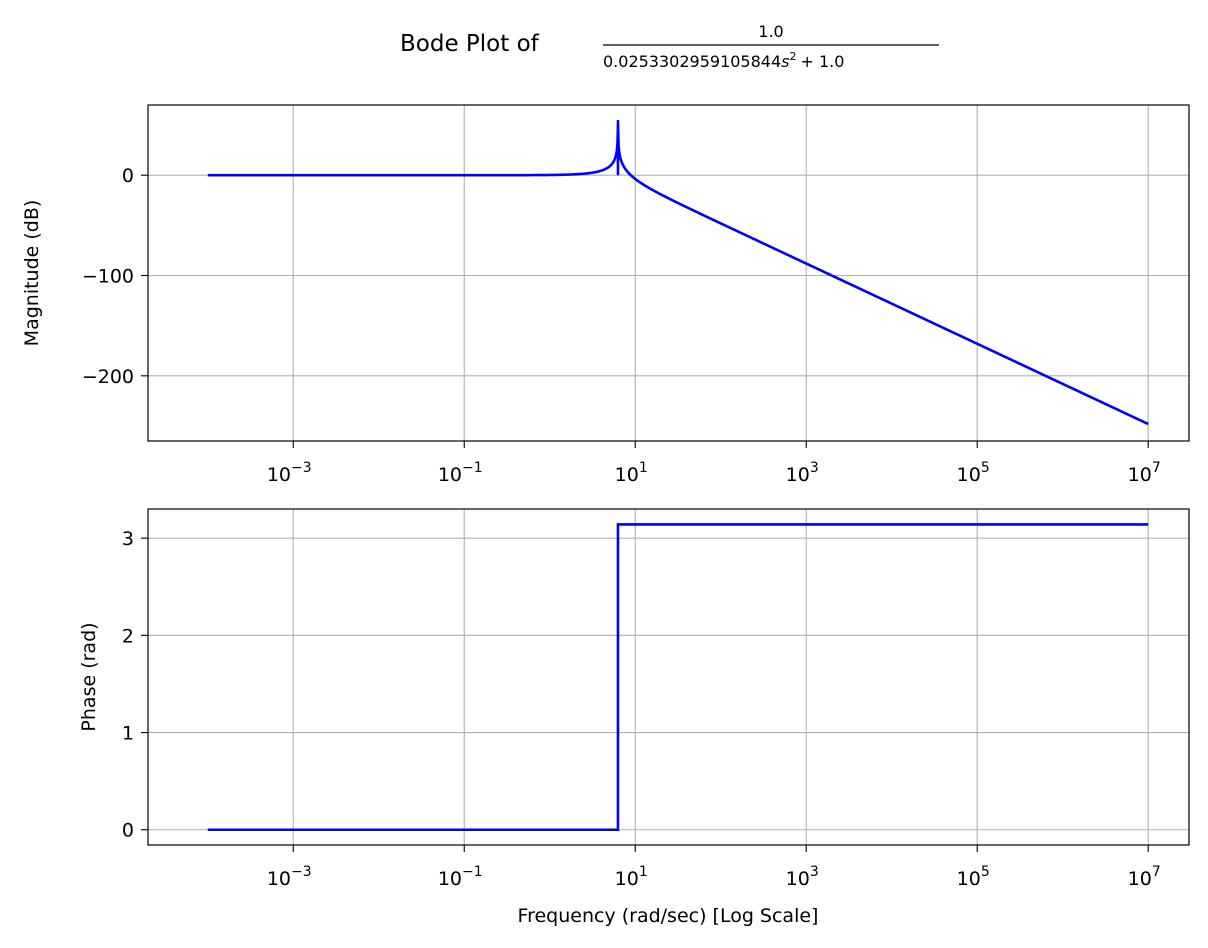 This screenshot has height=948, width=1208. What do you see at coordinates (128, 734) in the screenshot?
I see `phase-y-tick-label: 1` at bounding box center [128, 734].